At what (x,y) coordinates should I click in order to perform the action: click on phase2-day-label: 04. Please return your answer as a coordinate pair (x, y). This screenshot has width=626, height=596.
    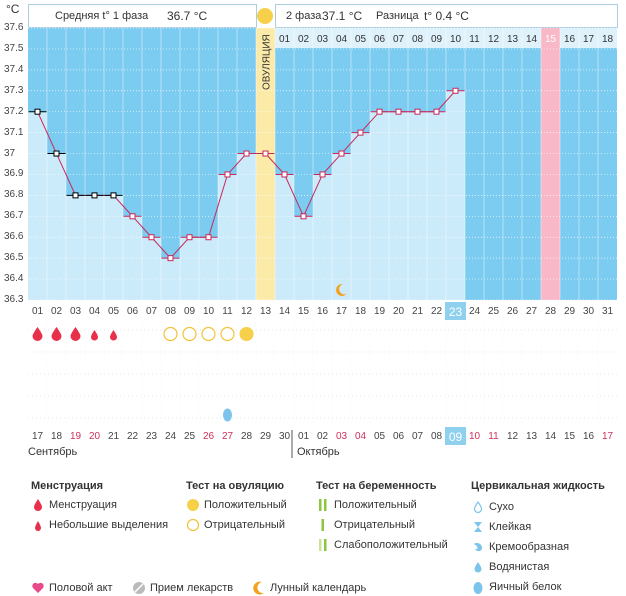
    Looking at the image, I should click on (342, 39).